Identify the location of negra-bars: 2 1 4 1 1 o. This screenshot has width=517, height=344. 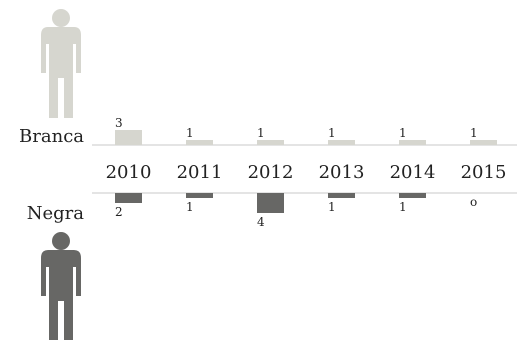
(296, 211).